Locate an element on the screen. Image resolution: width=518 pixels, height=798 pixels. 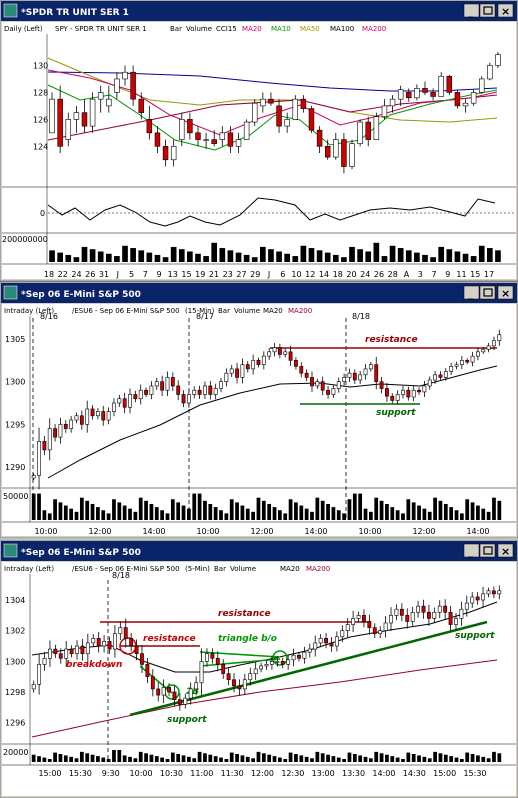
2b-label: 2B is located at coordinates (192, 692).